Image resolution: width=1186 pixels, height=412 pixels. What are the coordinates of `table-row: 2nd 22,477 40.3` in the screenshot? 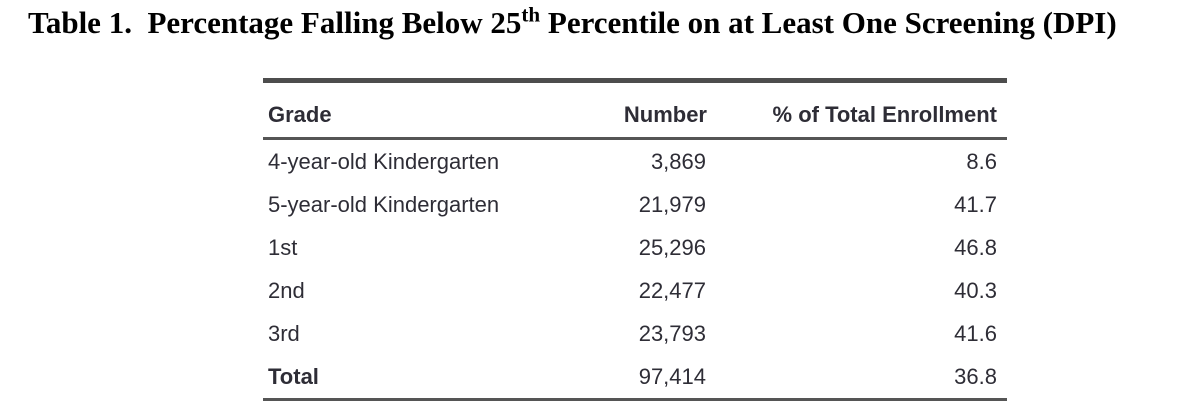 It's located at (635, 290).